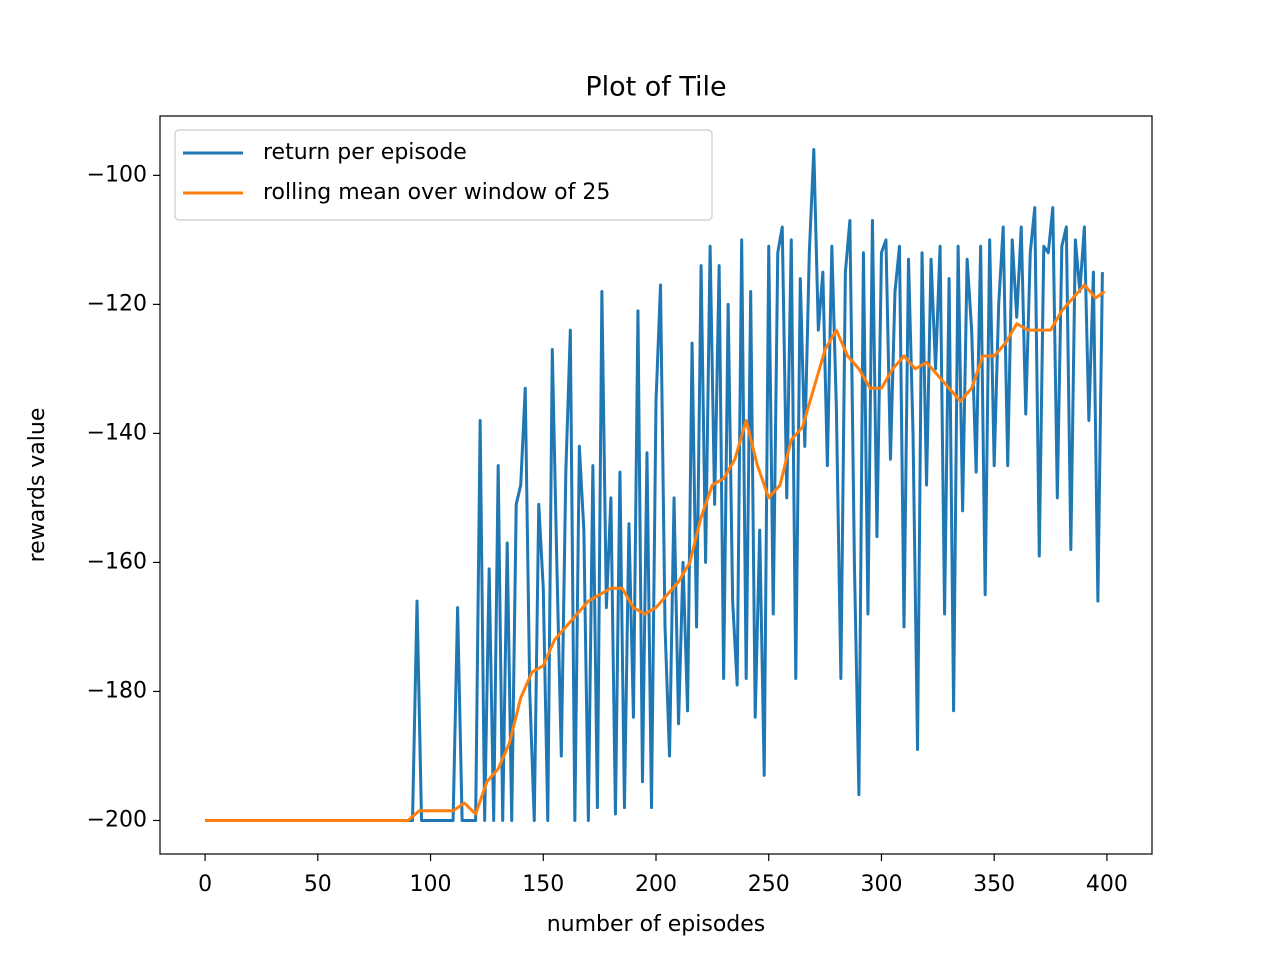 This screenshot has width=1280, height=960. I want to click on x-tick-label: 400, so click(1107, 884).